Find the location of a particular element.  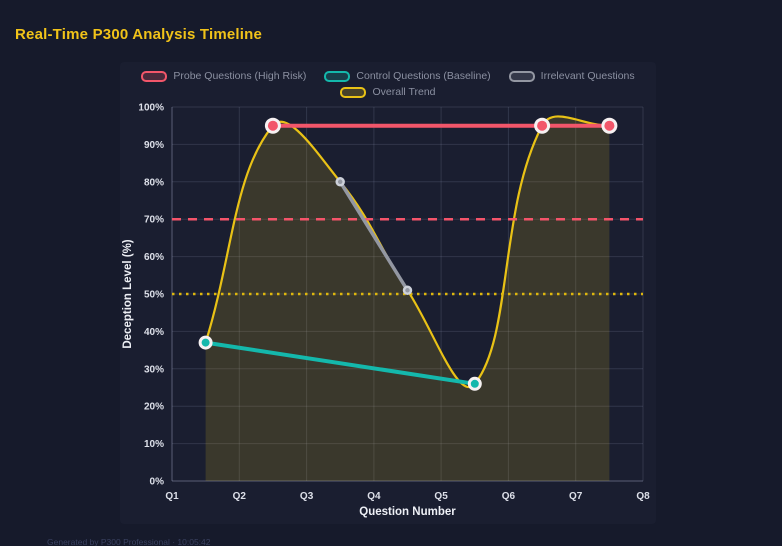

legend-item-control: Control Questions (Baseline) is located at coordinates (407, 76).